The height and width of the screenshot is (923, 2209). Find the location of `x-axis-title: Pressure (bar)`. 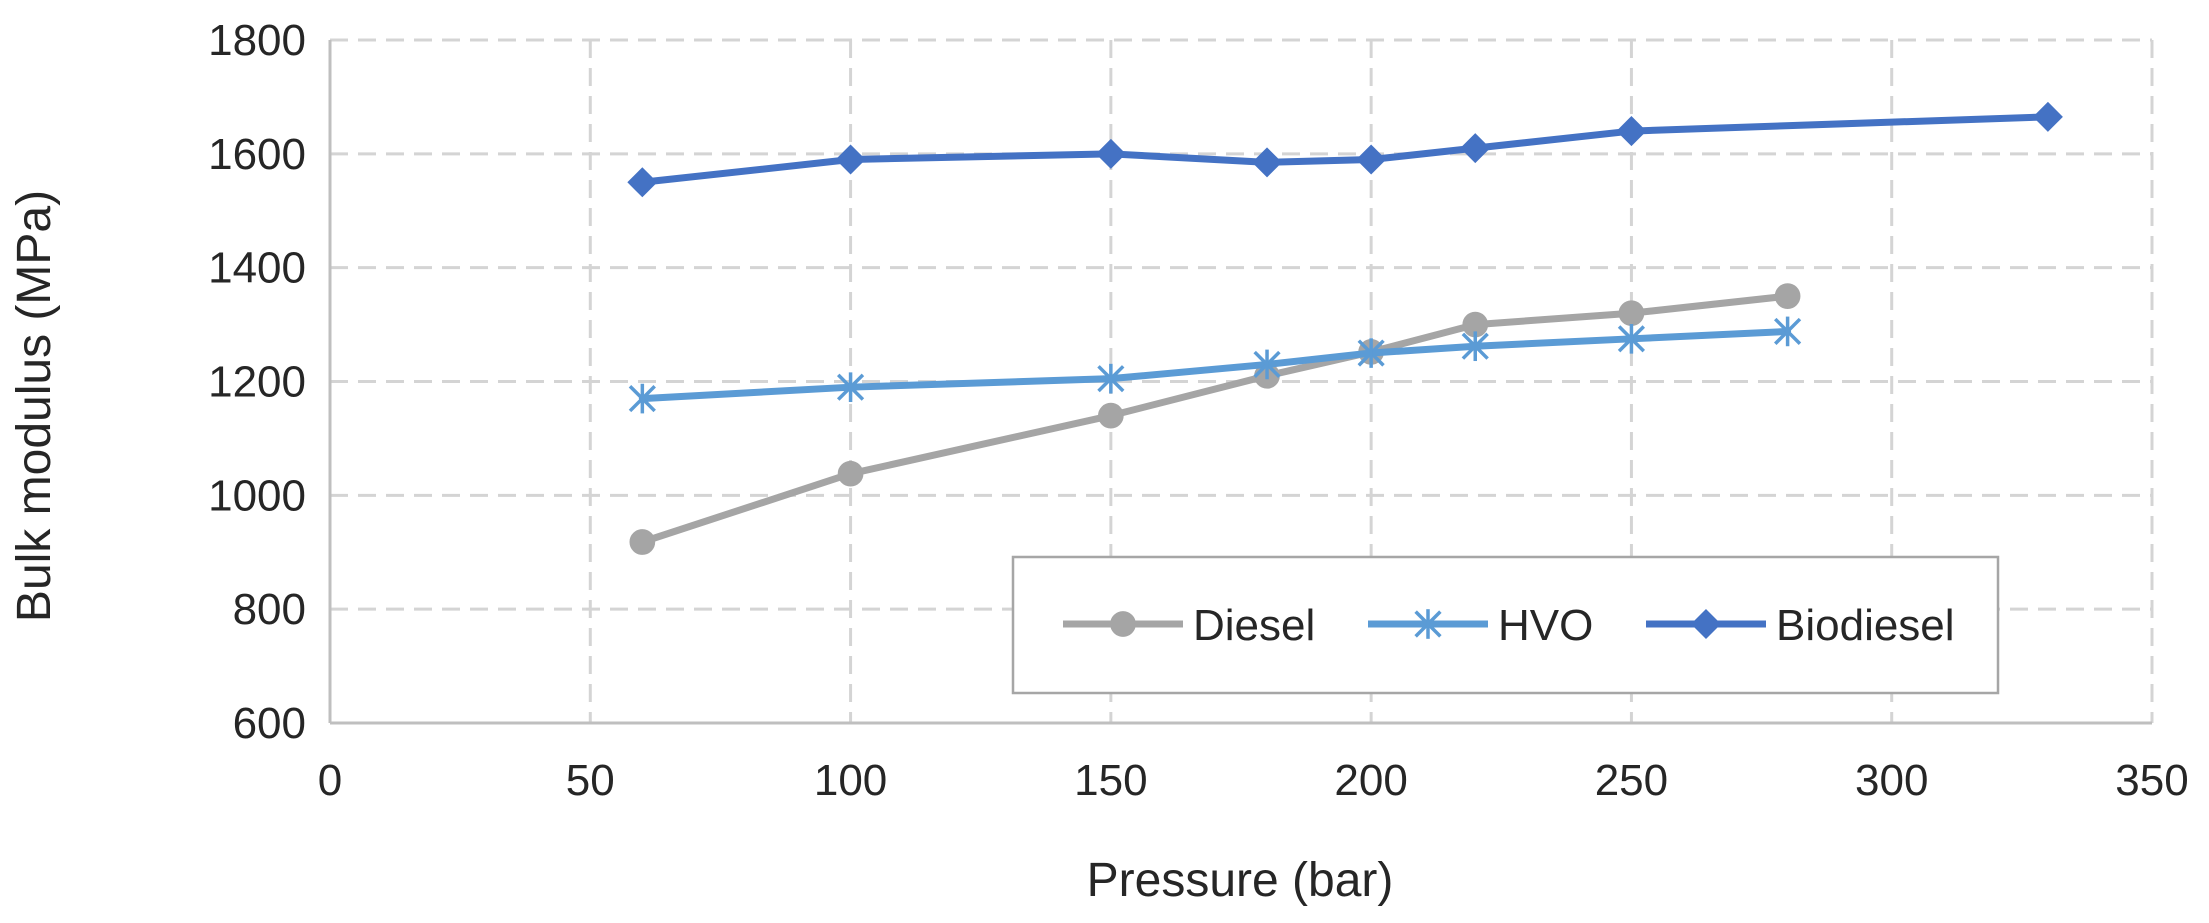

x-axis-title: Pressure (bar) is located at coordinates (1240, 880).